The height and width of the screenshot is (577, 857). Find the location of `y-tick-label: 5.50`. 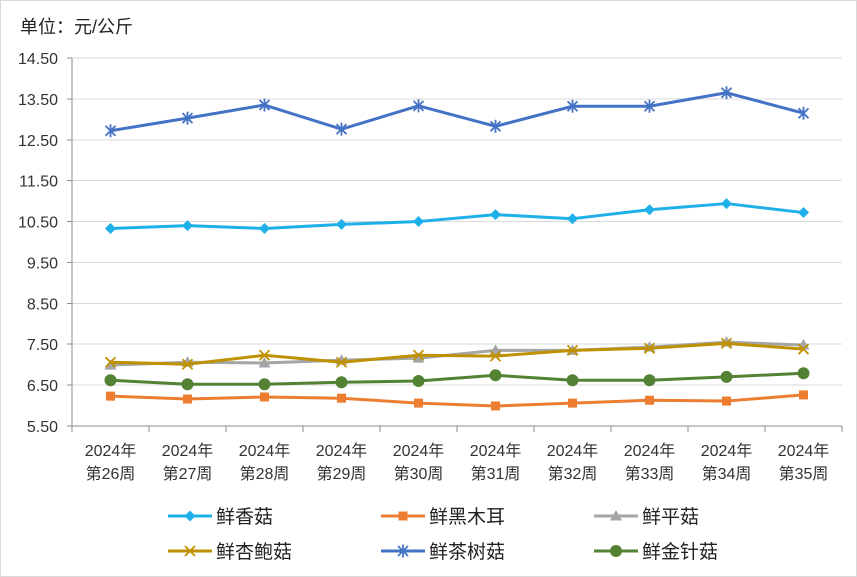

y-tick-label: 5.50 is located at coordinates (42, 427).